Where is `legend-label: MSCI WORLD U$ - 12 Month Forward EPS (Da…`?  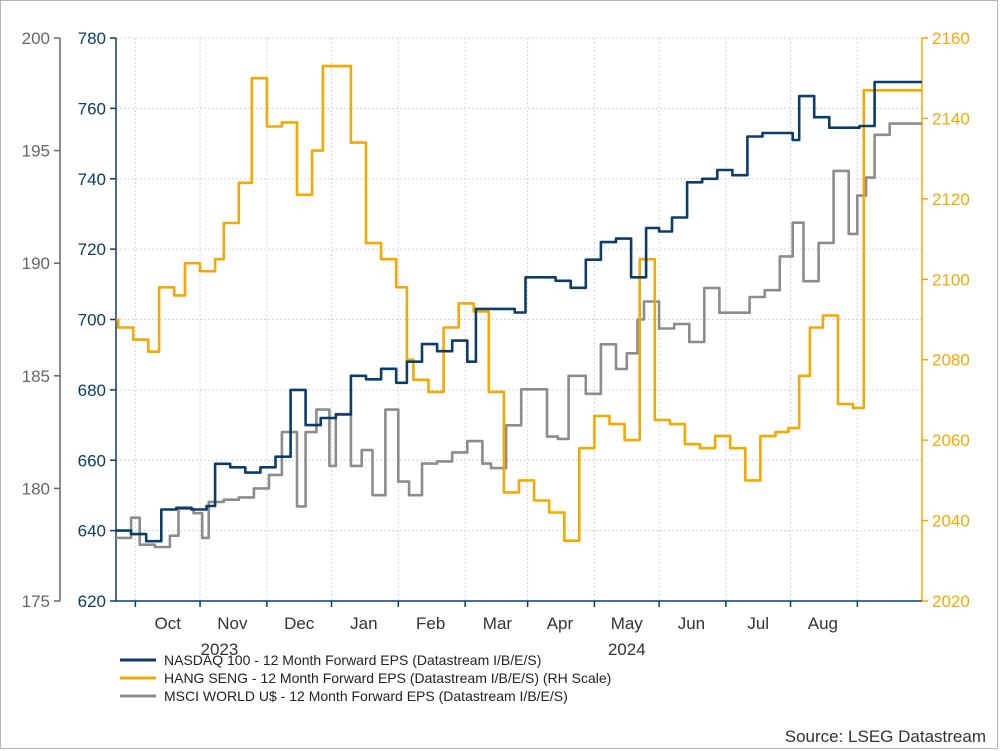 legend-label: MSCI WORLD U$ - 12 Month Forward EPS (Da… is located at coordinates (366, 696).